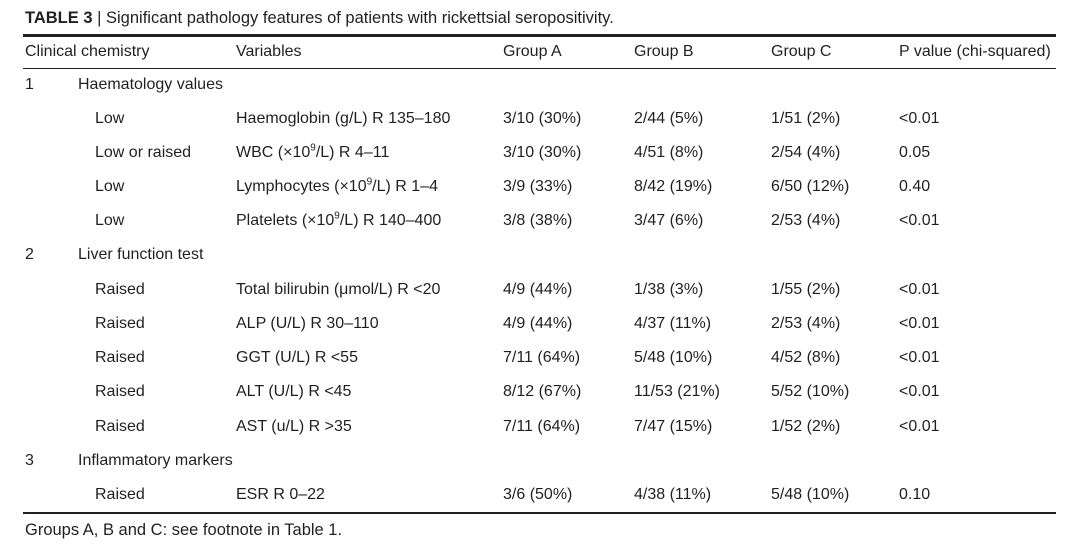 The image size is (1080, 550). What do you see at coordinates (29, 460) in the screenshot?
I see `section-number: 3` at bounding box center [29, 460].